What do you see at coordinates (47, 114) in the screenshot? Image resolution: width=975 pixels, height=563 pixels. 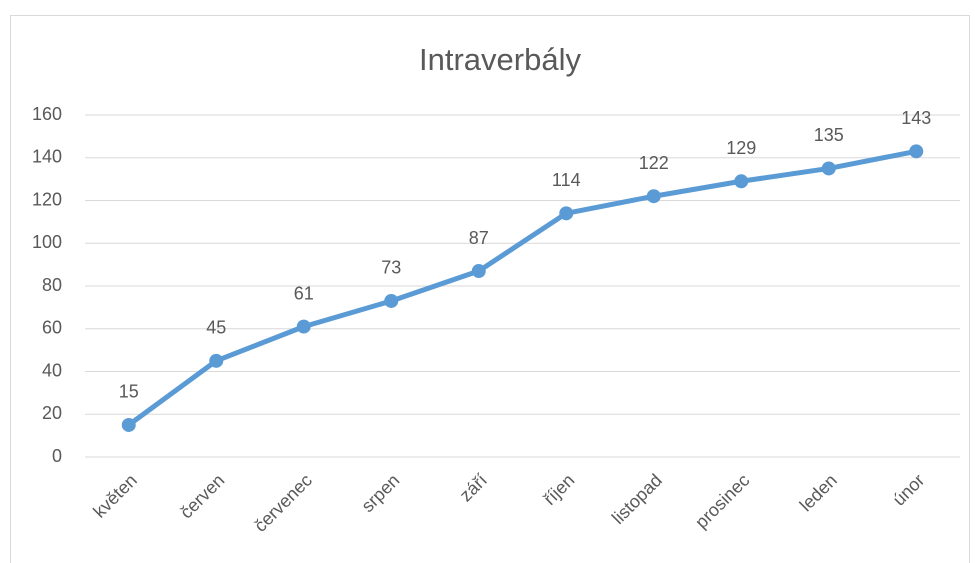 I see `y-tick-label: 160` at bounding box center [47, 114].